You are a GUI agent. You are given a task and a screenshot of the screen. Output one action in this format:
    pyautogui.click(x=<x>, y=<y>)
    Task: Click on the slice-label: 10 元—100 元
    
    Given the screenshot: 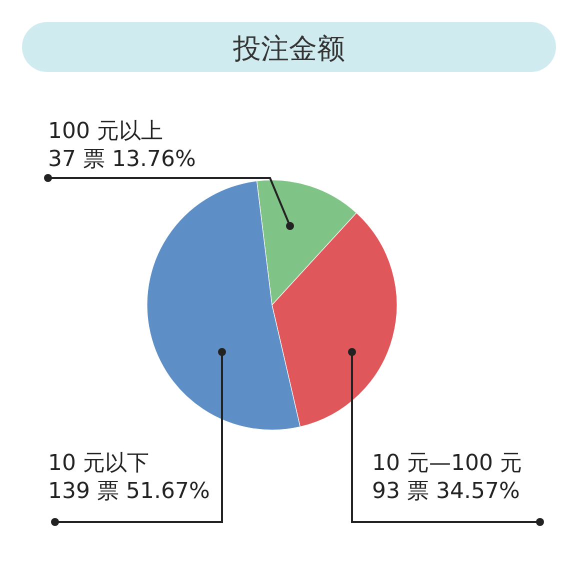 What is the action you would take?
    pyautogui.click(x=447, y=463)
    